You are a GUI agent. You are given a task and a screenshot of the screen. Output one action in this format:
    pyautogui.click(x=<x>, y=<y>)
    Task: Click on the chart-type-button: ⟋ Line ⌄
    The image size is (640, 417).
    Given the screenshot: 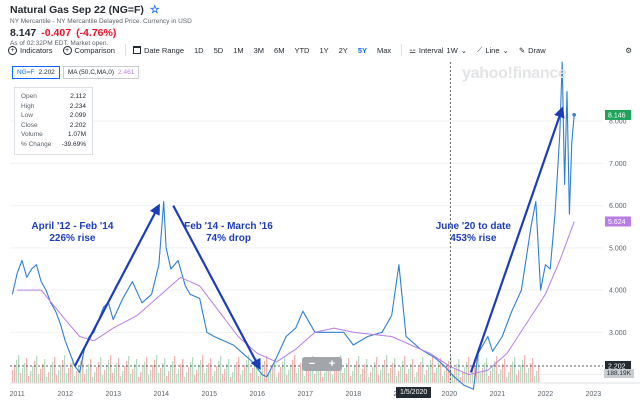 What is the action you would take?
    pyautogui.click(x=493, y=50)
    